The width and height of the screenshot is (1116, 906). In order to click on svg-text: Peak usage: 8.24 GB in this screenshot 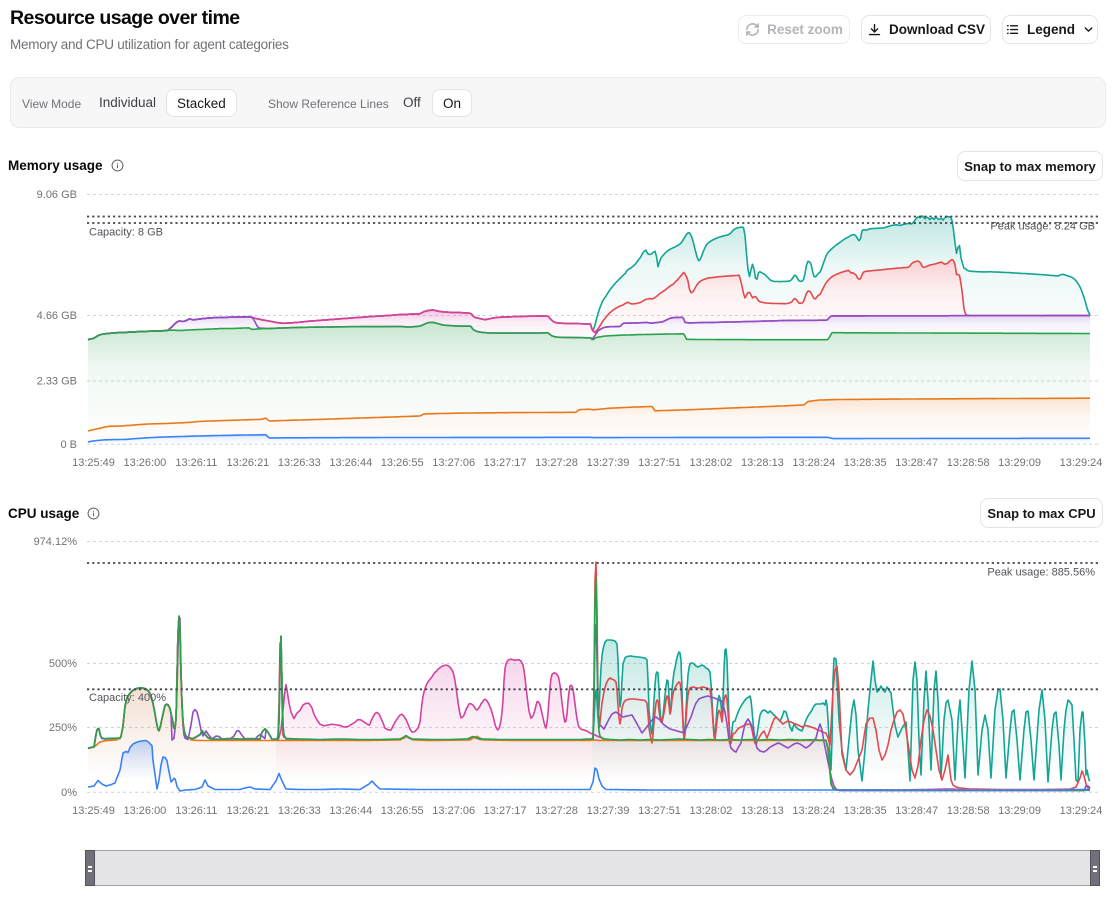, I will do `click(1042, 227)`.